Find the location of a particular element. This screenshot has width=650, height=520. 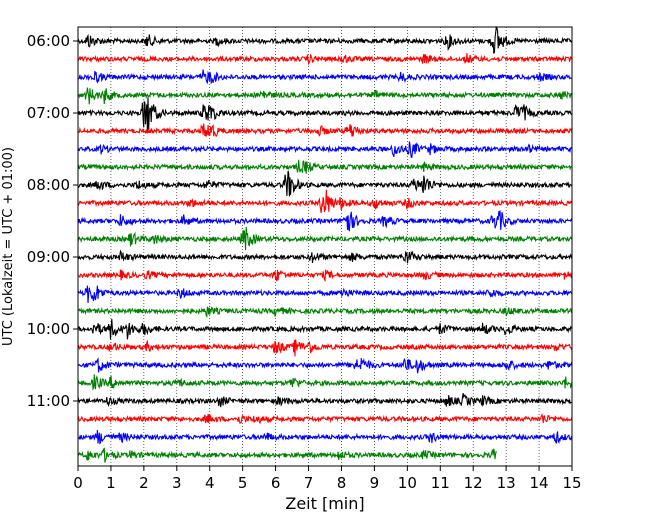

x-tick-label: 12 is located at coordinates (473, 483).